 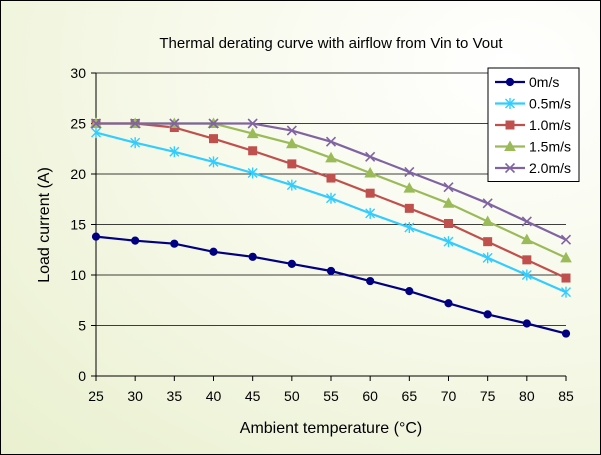 I want to click on y-axis-label: Load current (A), so click(x=44, y=225).